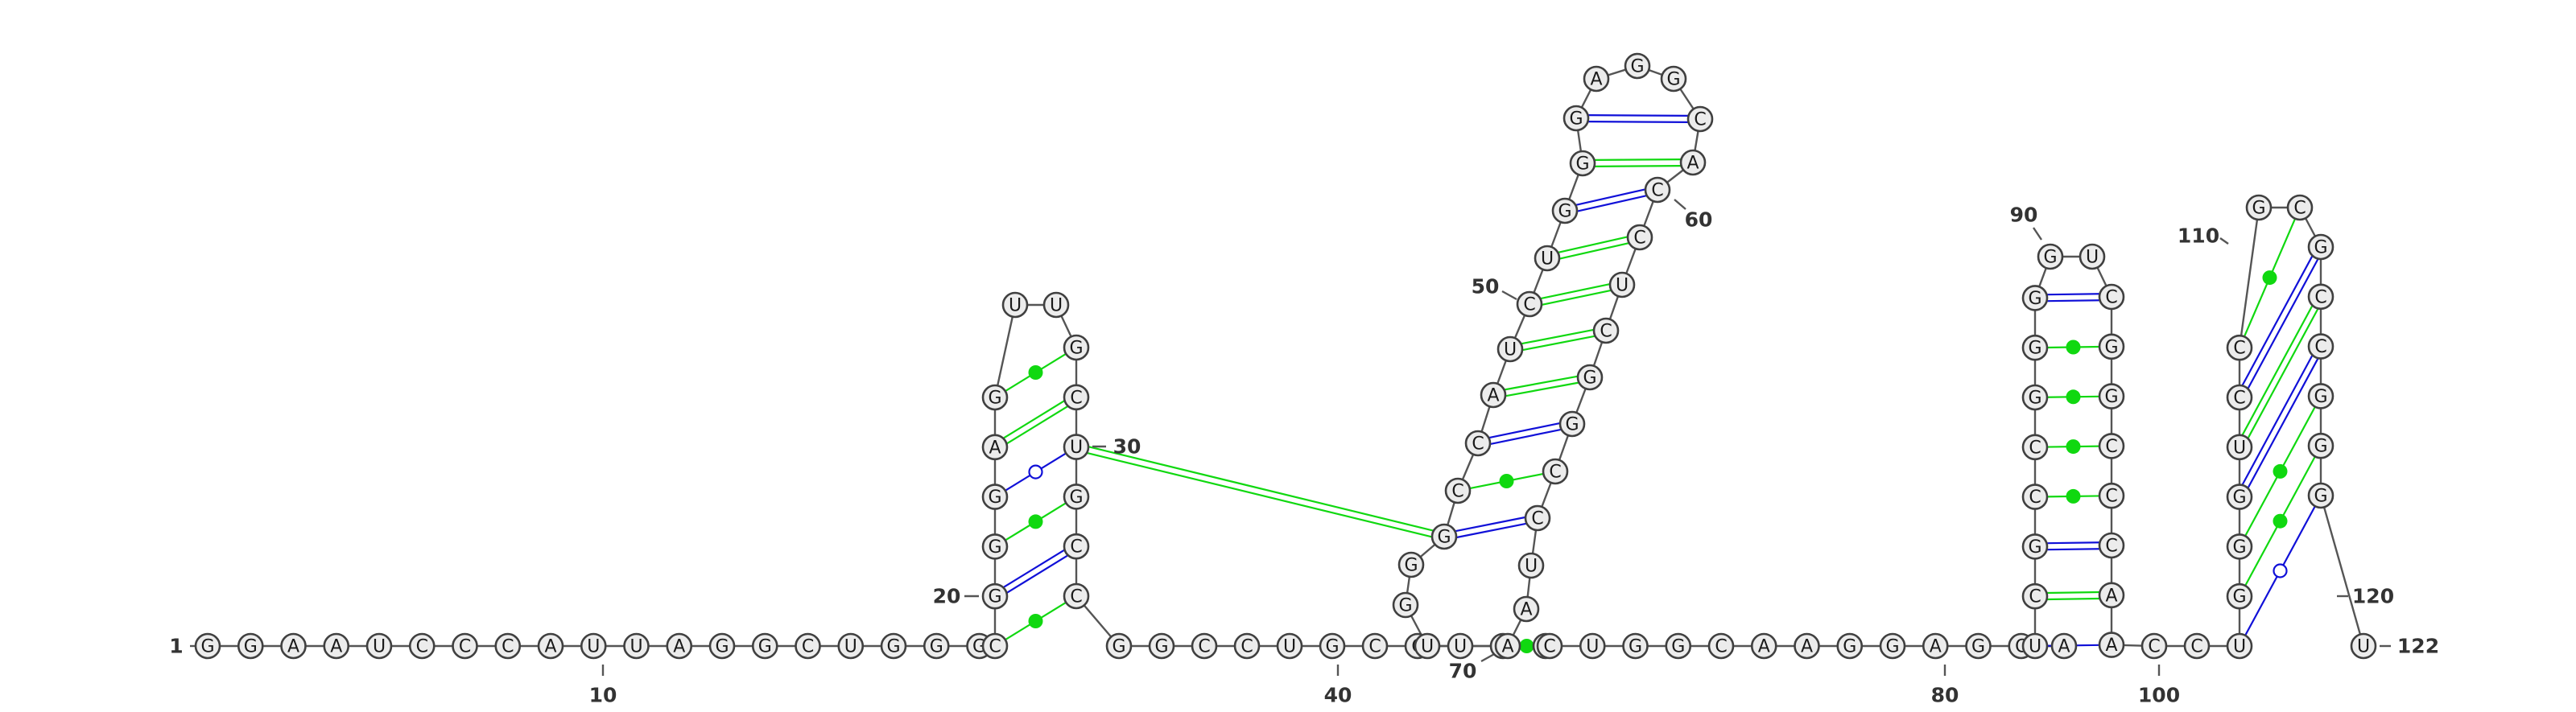 The width and height of the screenshot is (2576, 712). I want to click on position-label-80: 80, so click(1945, 695).